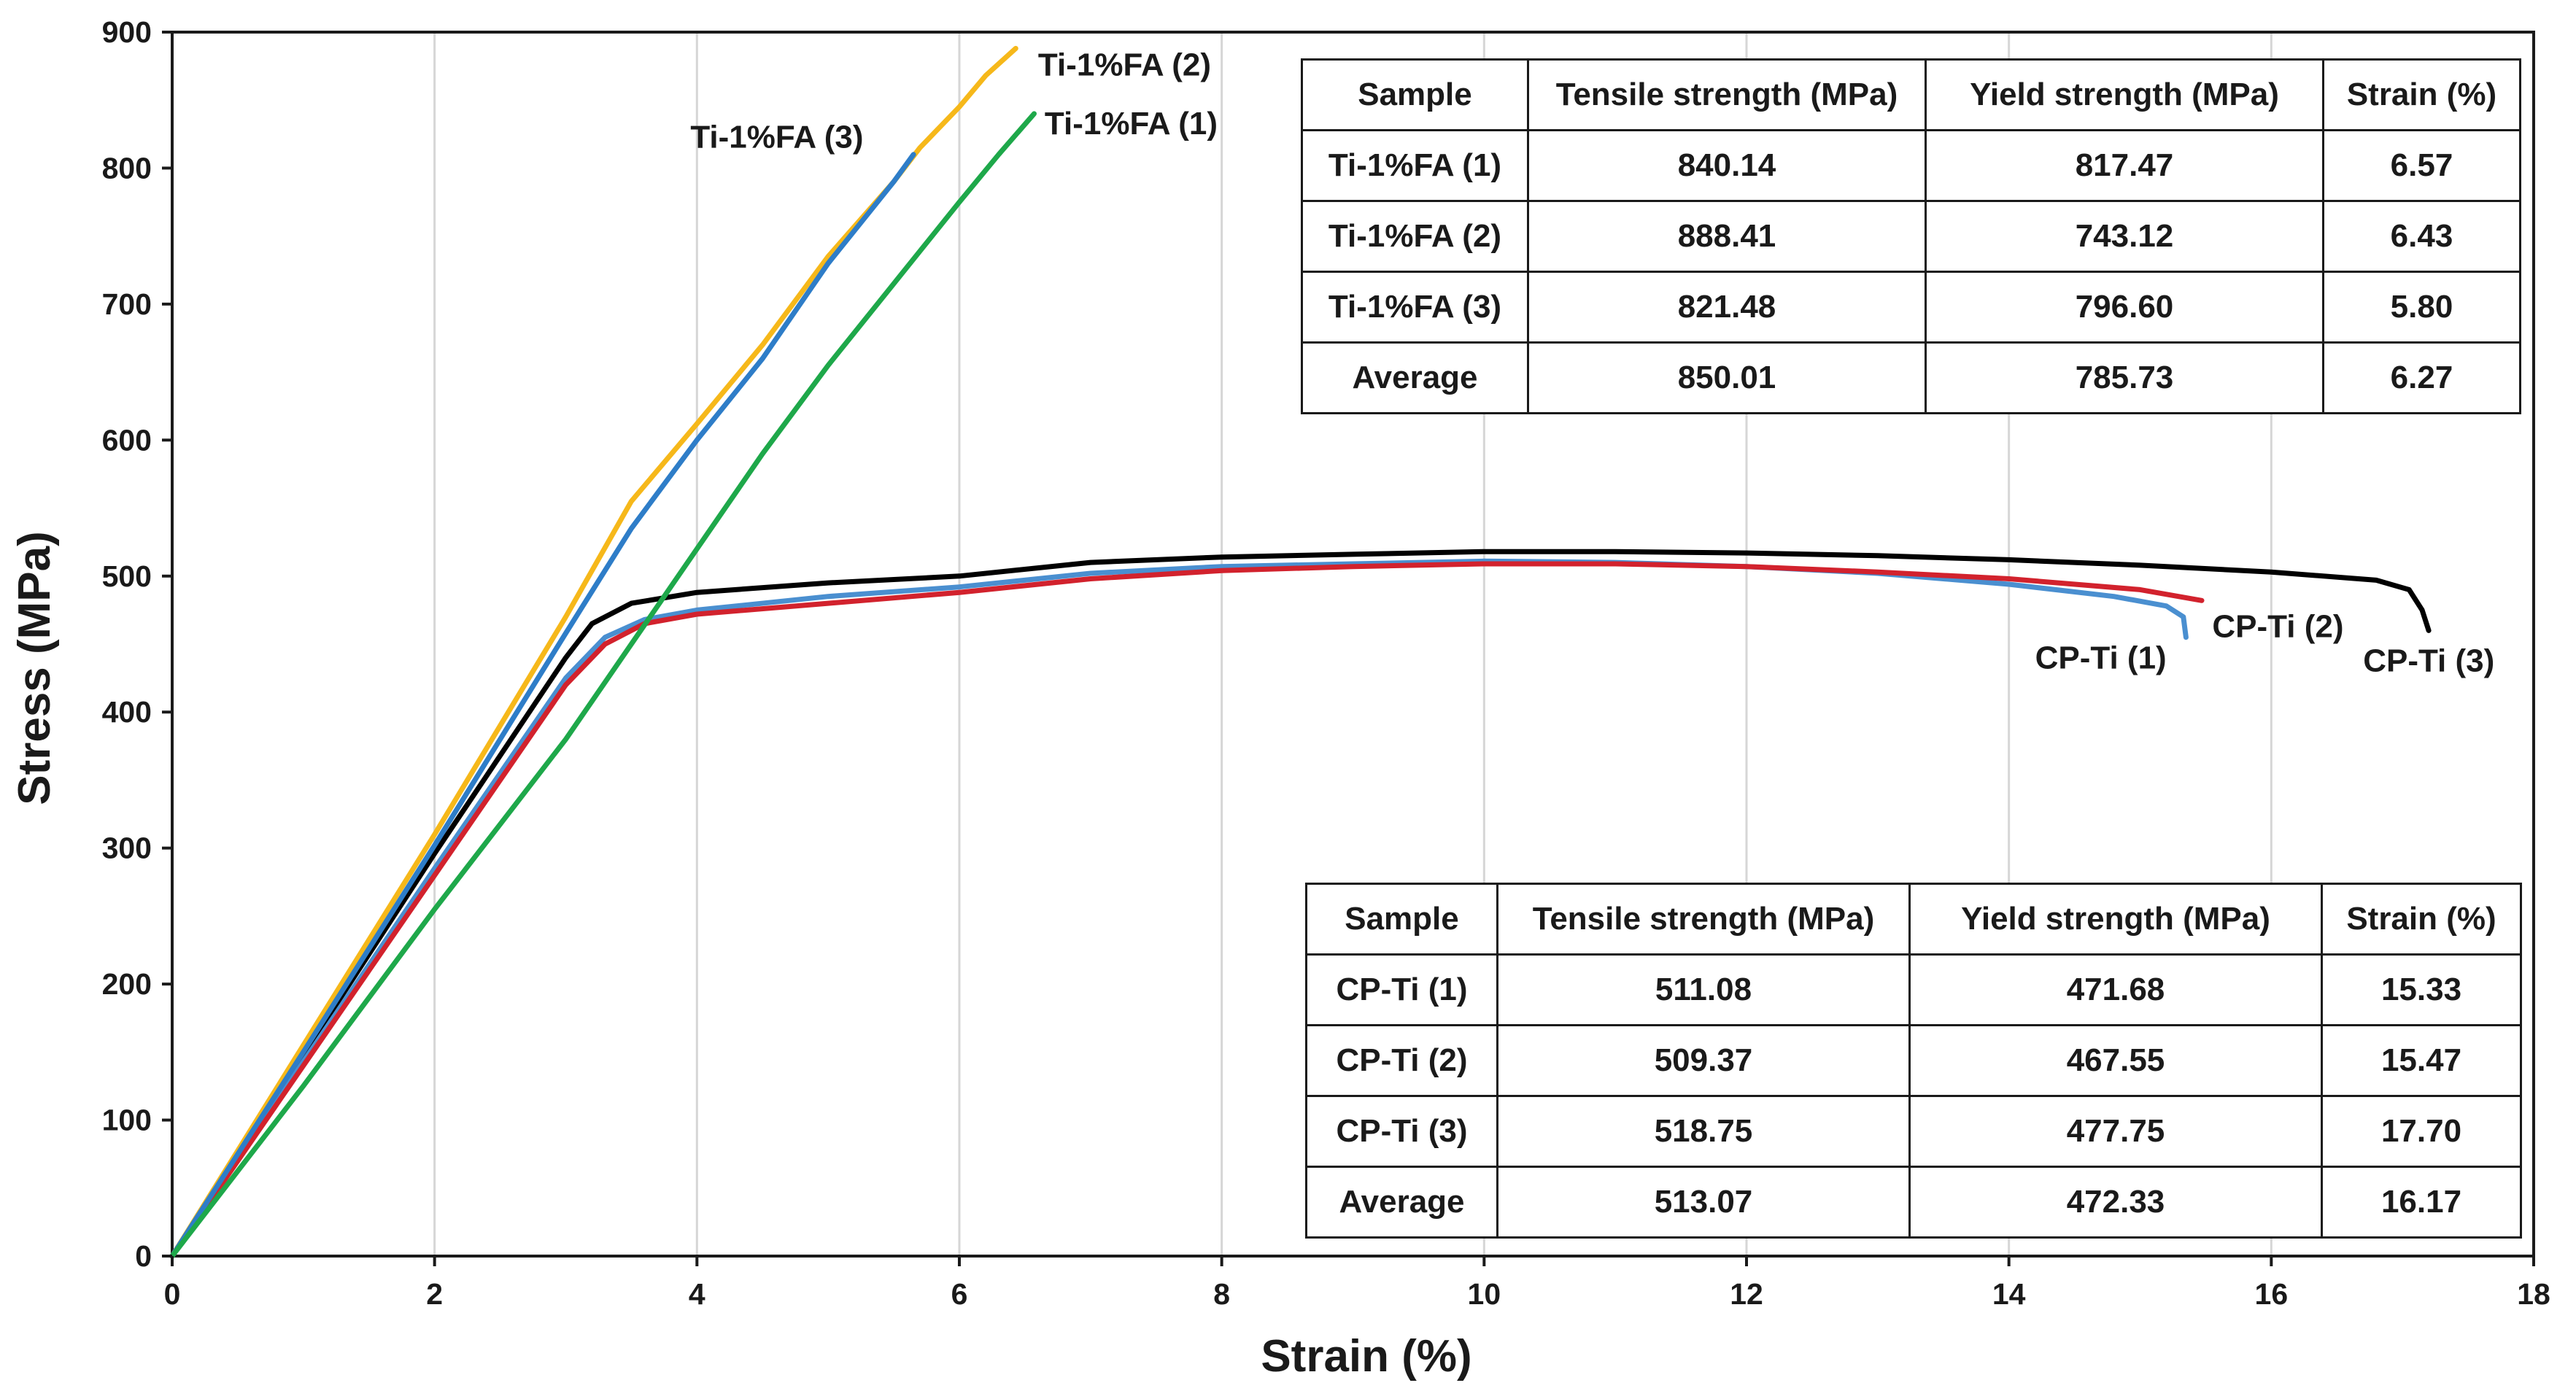 Image resolution: width=2576 pixels, height=1391 pixels. I want to click on cell-sample: Ti-1%FA (1), so click(1415, 165).